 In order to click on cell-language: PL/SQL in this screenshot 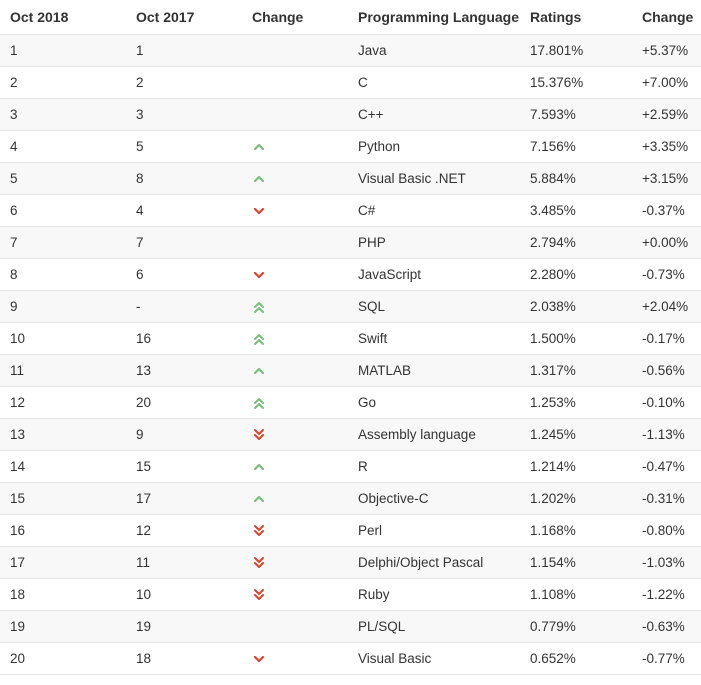, I will do `click(444, 626)`.